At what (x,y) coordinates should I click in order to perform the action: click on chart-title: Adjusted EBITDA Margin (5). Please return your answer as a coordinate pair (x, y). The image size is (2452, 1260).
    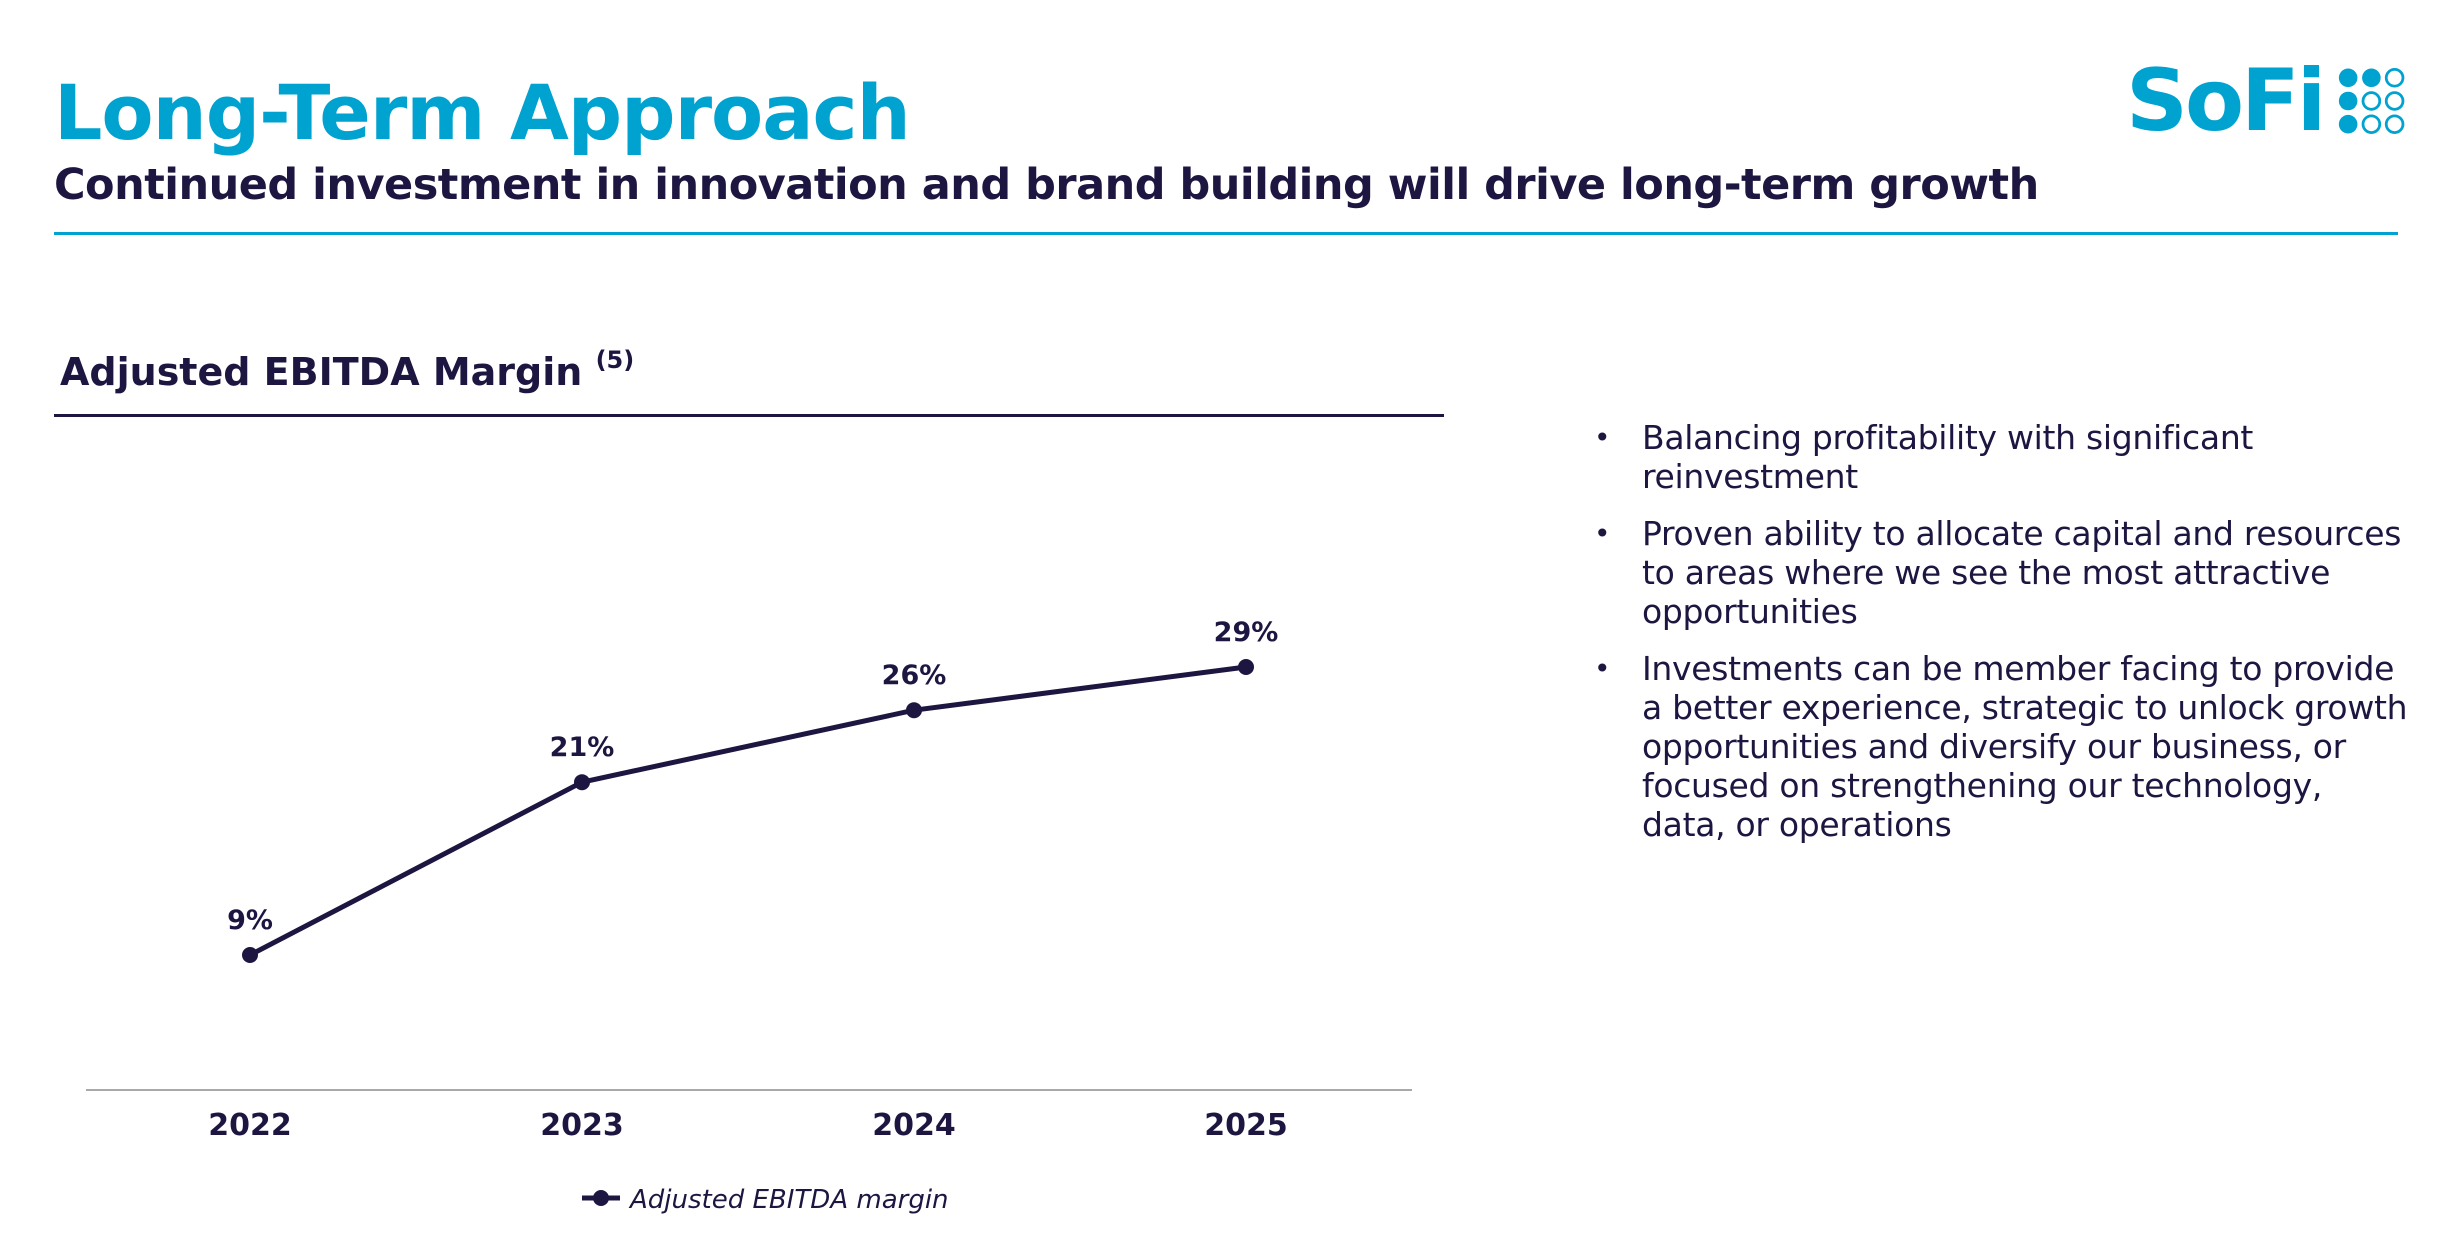
    Looking at the image, I should click on (347, 370).